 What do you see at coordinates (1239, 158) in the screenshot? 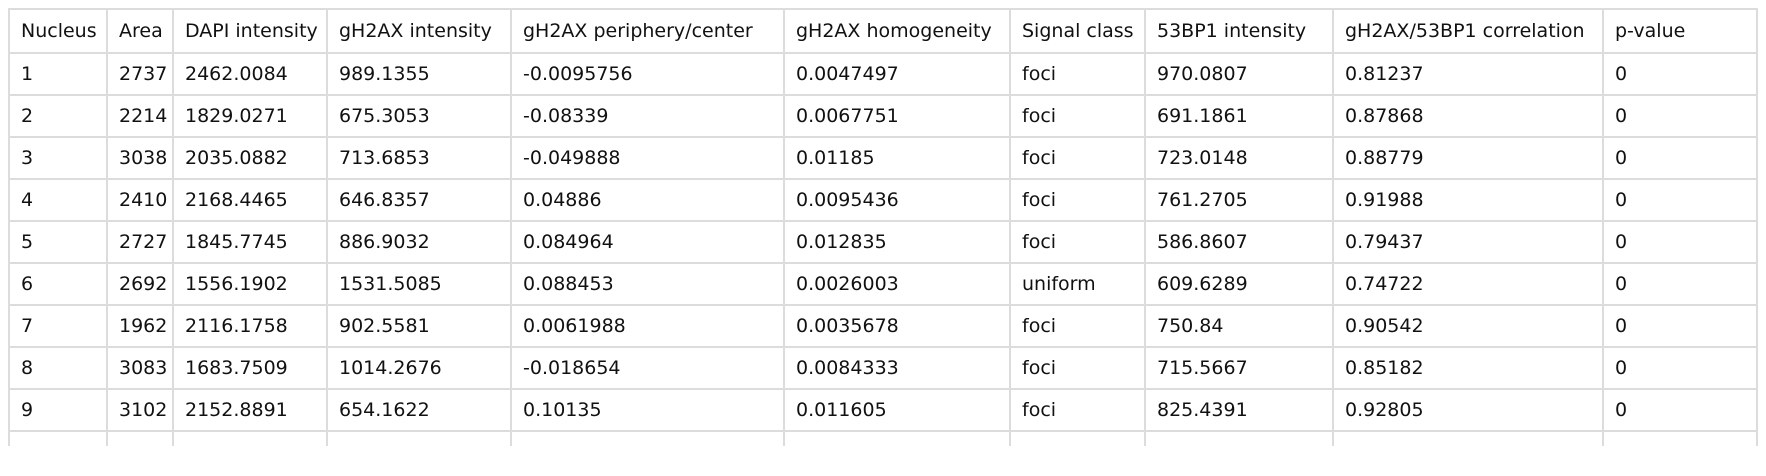
I see `cell-53bp1-intensity: 723.0148` at bounding box center [1239, 158].